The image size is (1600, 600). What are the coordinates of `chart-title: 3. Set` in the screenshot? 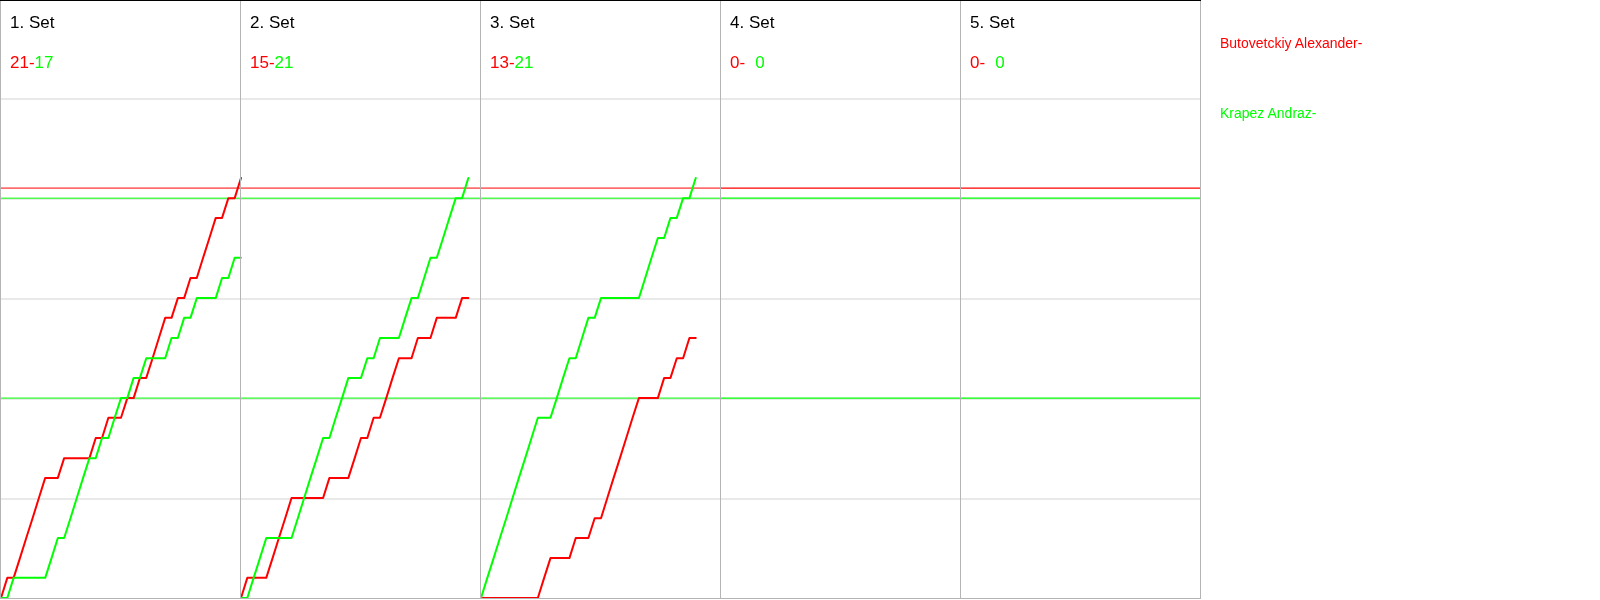 It's located at (512, 22).